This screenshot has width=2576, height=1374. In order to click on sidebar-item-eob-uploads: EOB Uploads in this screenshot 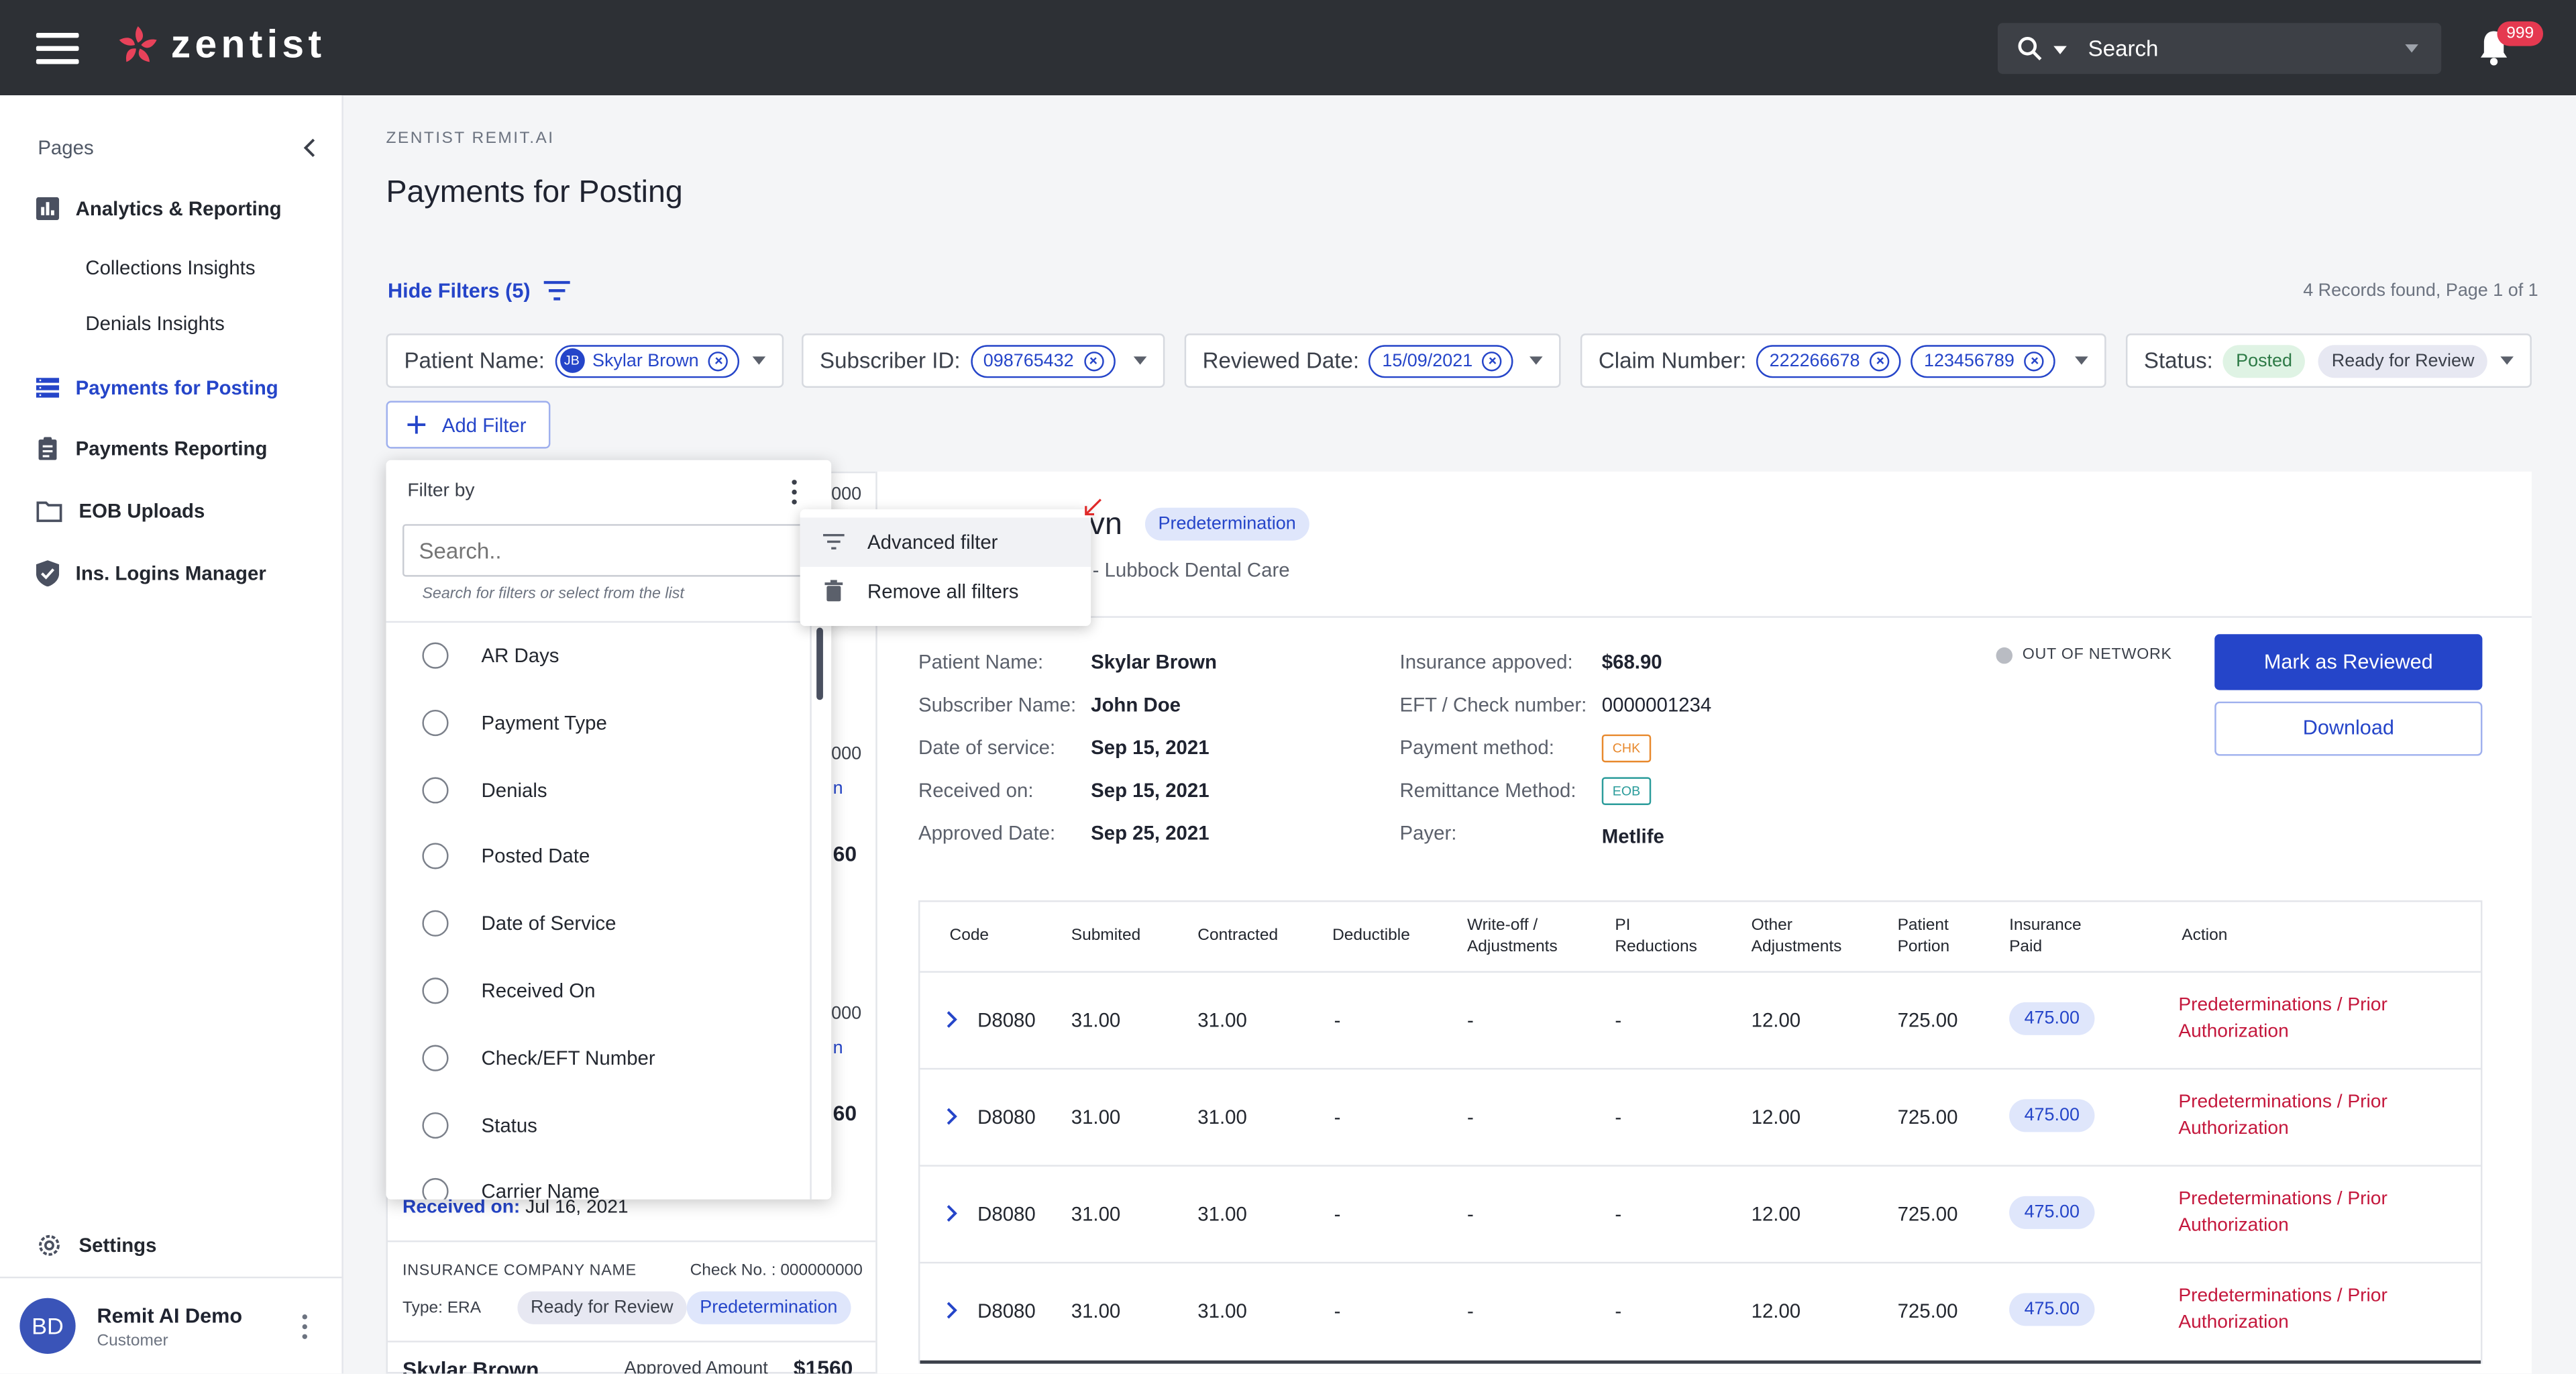, I will do `click(120, 511)`.